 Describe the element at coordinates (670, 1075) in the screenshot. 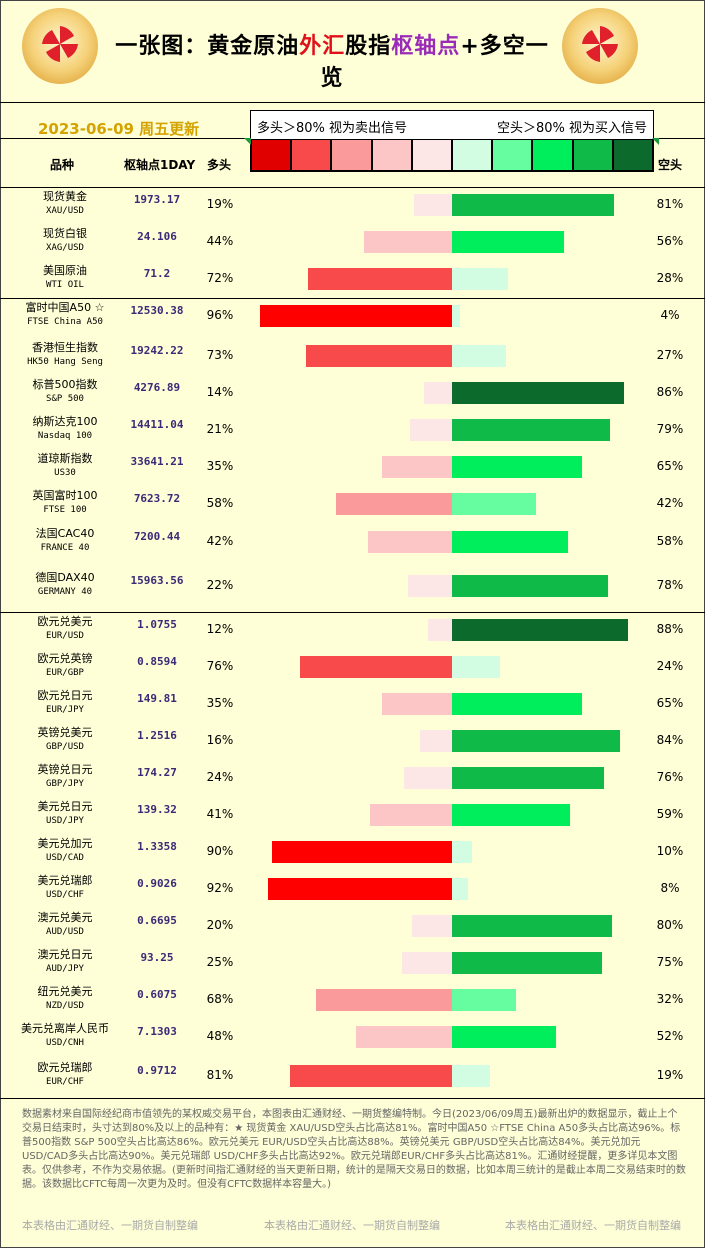

I see `short-percent: 19%` at that location.